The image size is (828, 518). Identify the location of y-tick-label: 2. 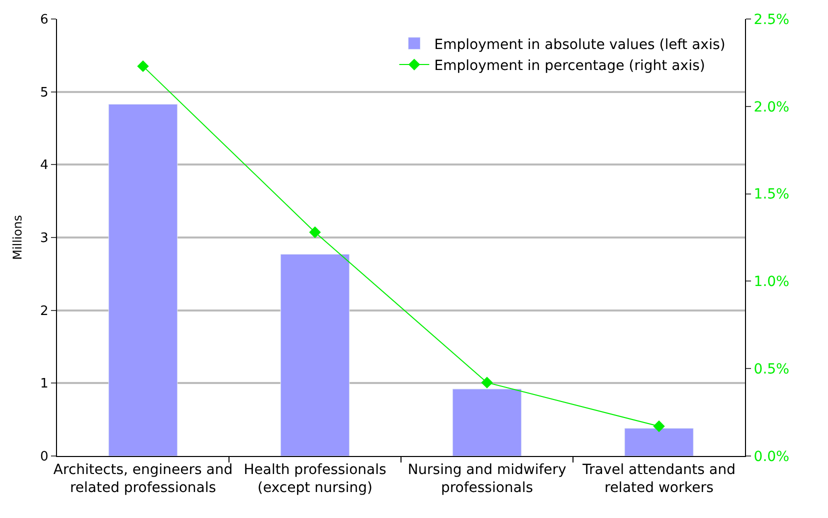
(44, 311).